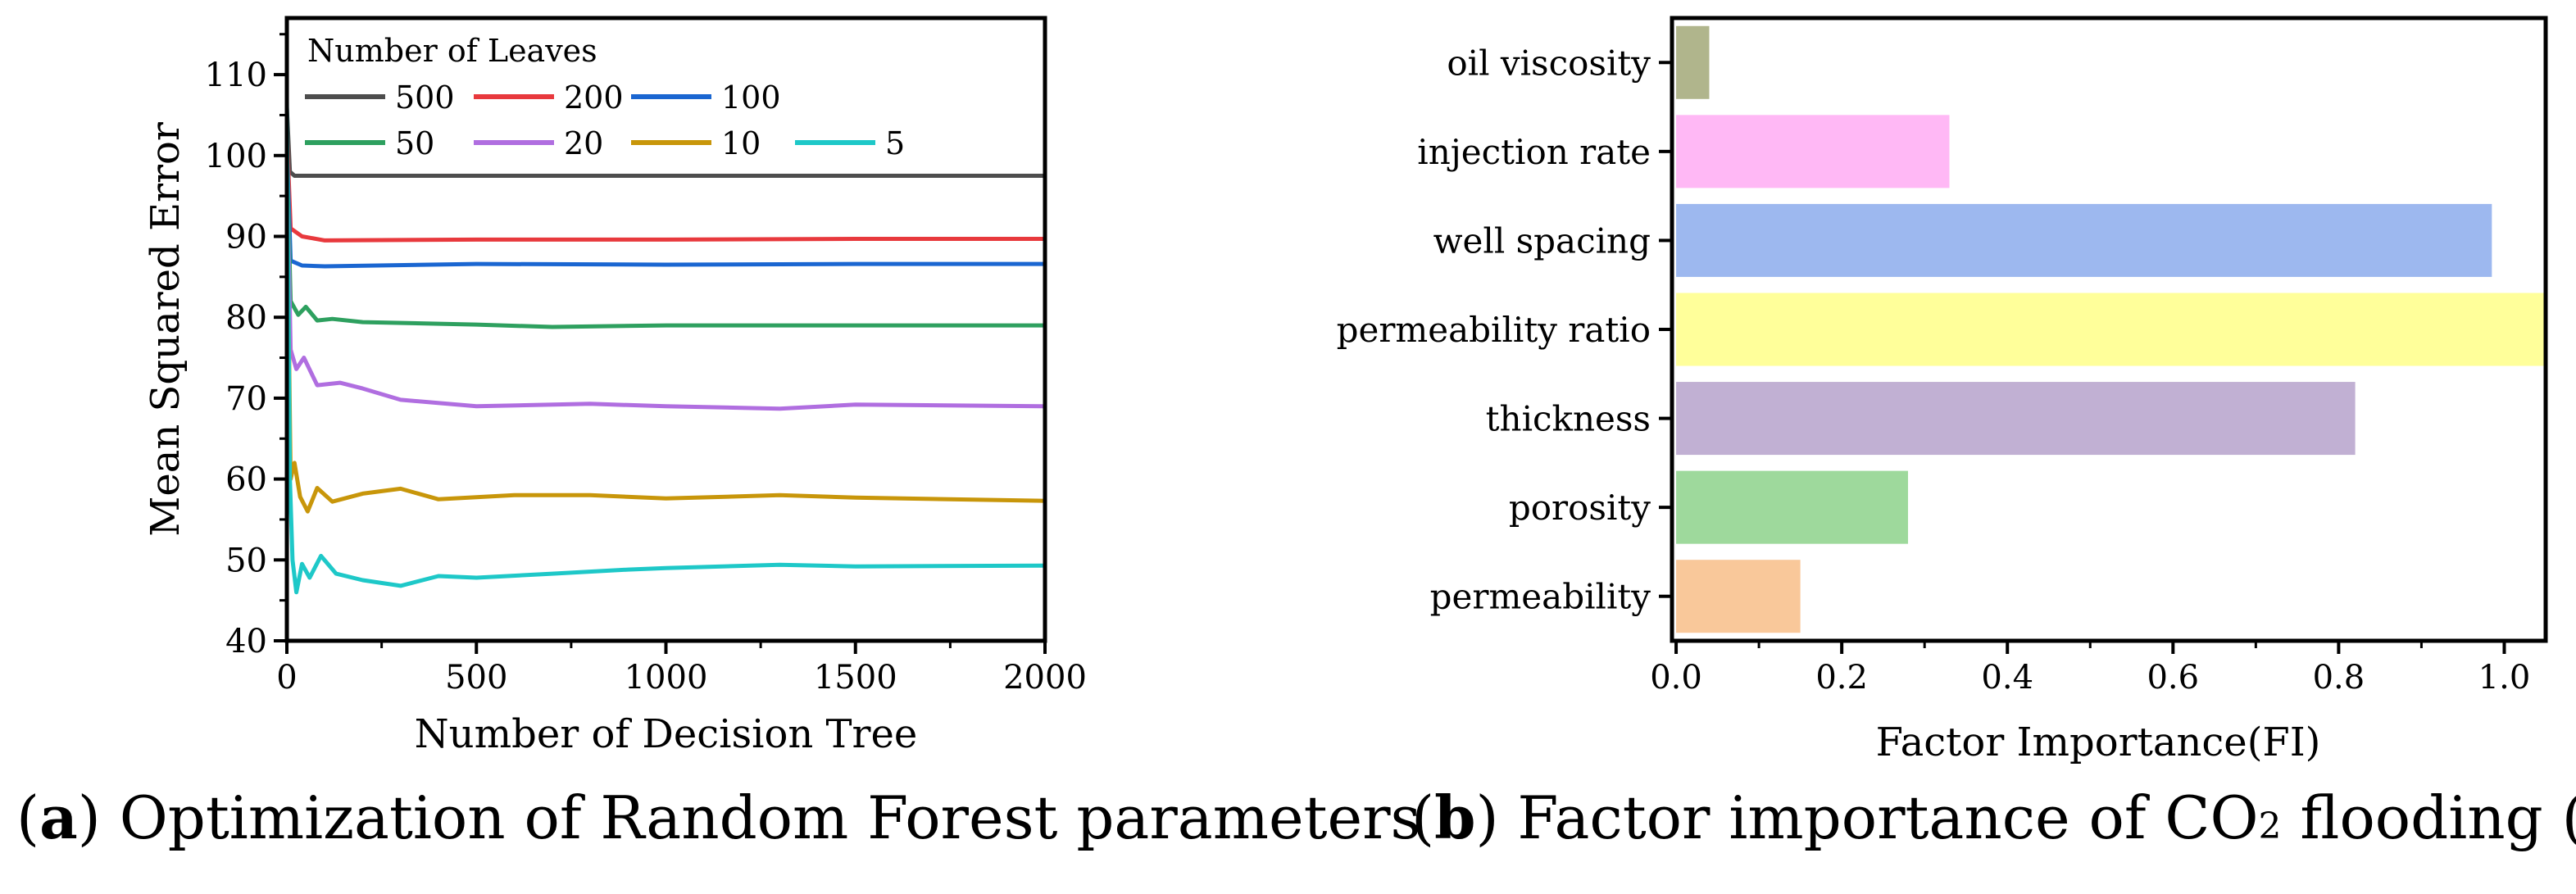  Describe the element at coordinates (1540, 597) in the screenshot. I see `category-label-permeability: permeability` at that location.